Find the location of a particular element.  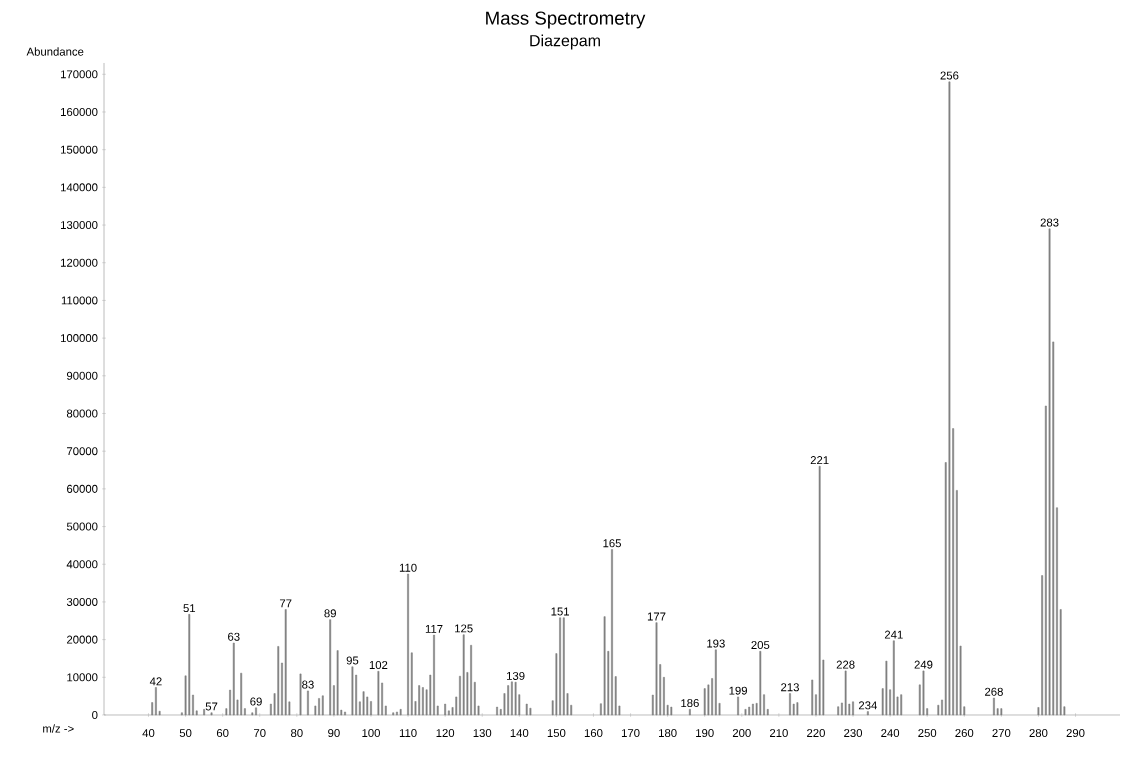

x-tick-label: 130 is located at coordinates (482, 733).